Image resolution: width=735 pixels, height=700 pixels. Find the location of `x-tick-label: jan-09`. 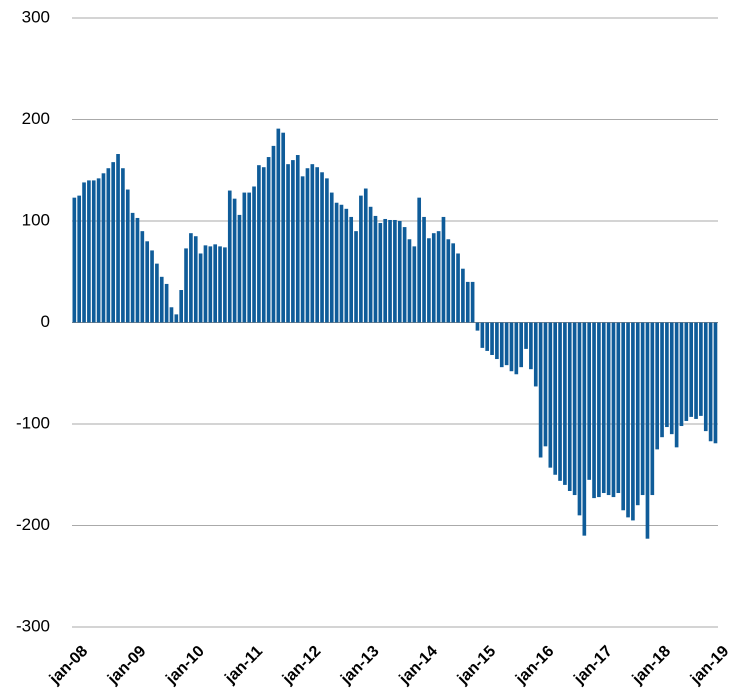

x-tick-label: jan-09 is located at coordinates (126, 665).